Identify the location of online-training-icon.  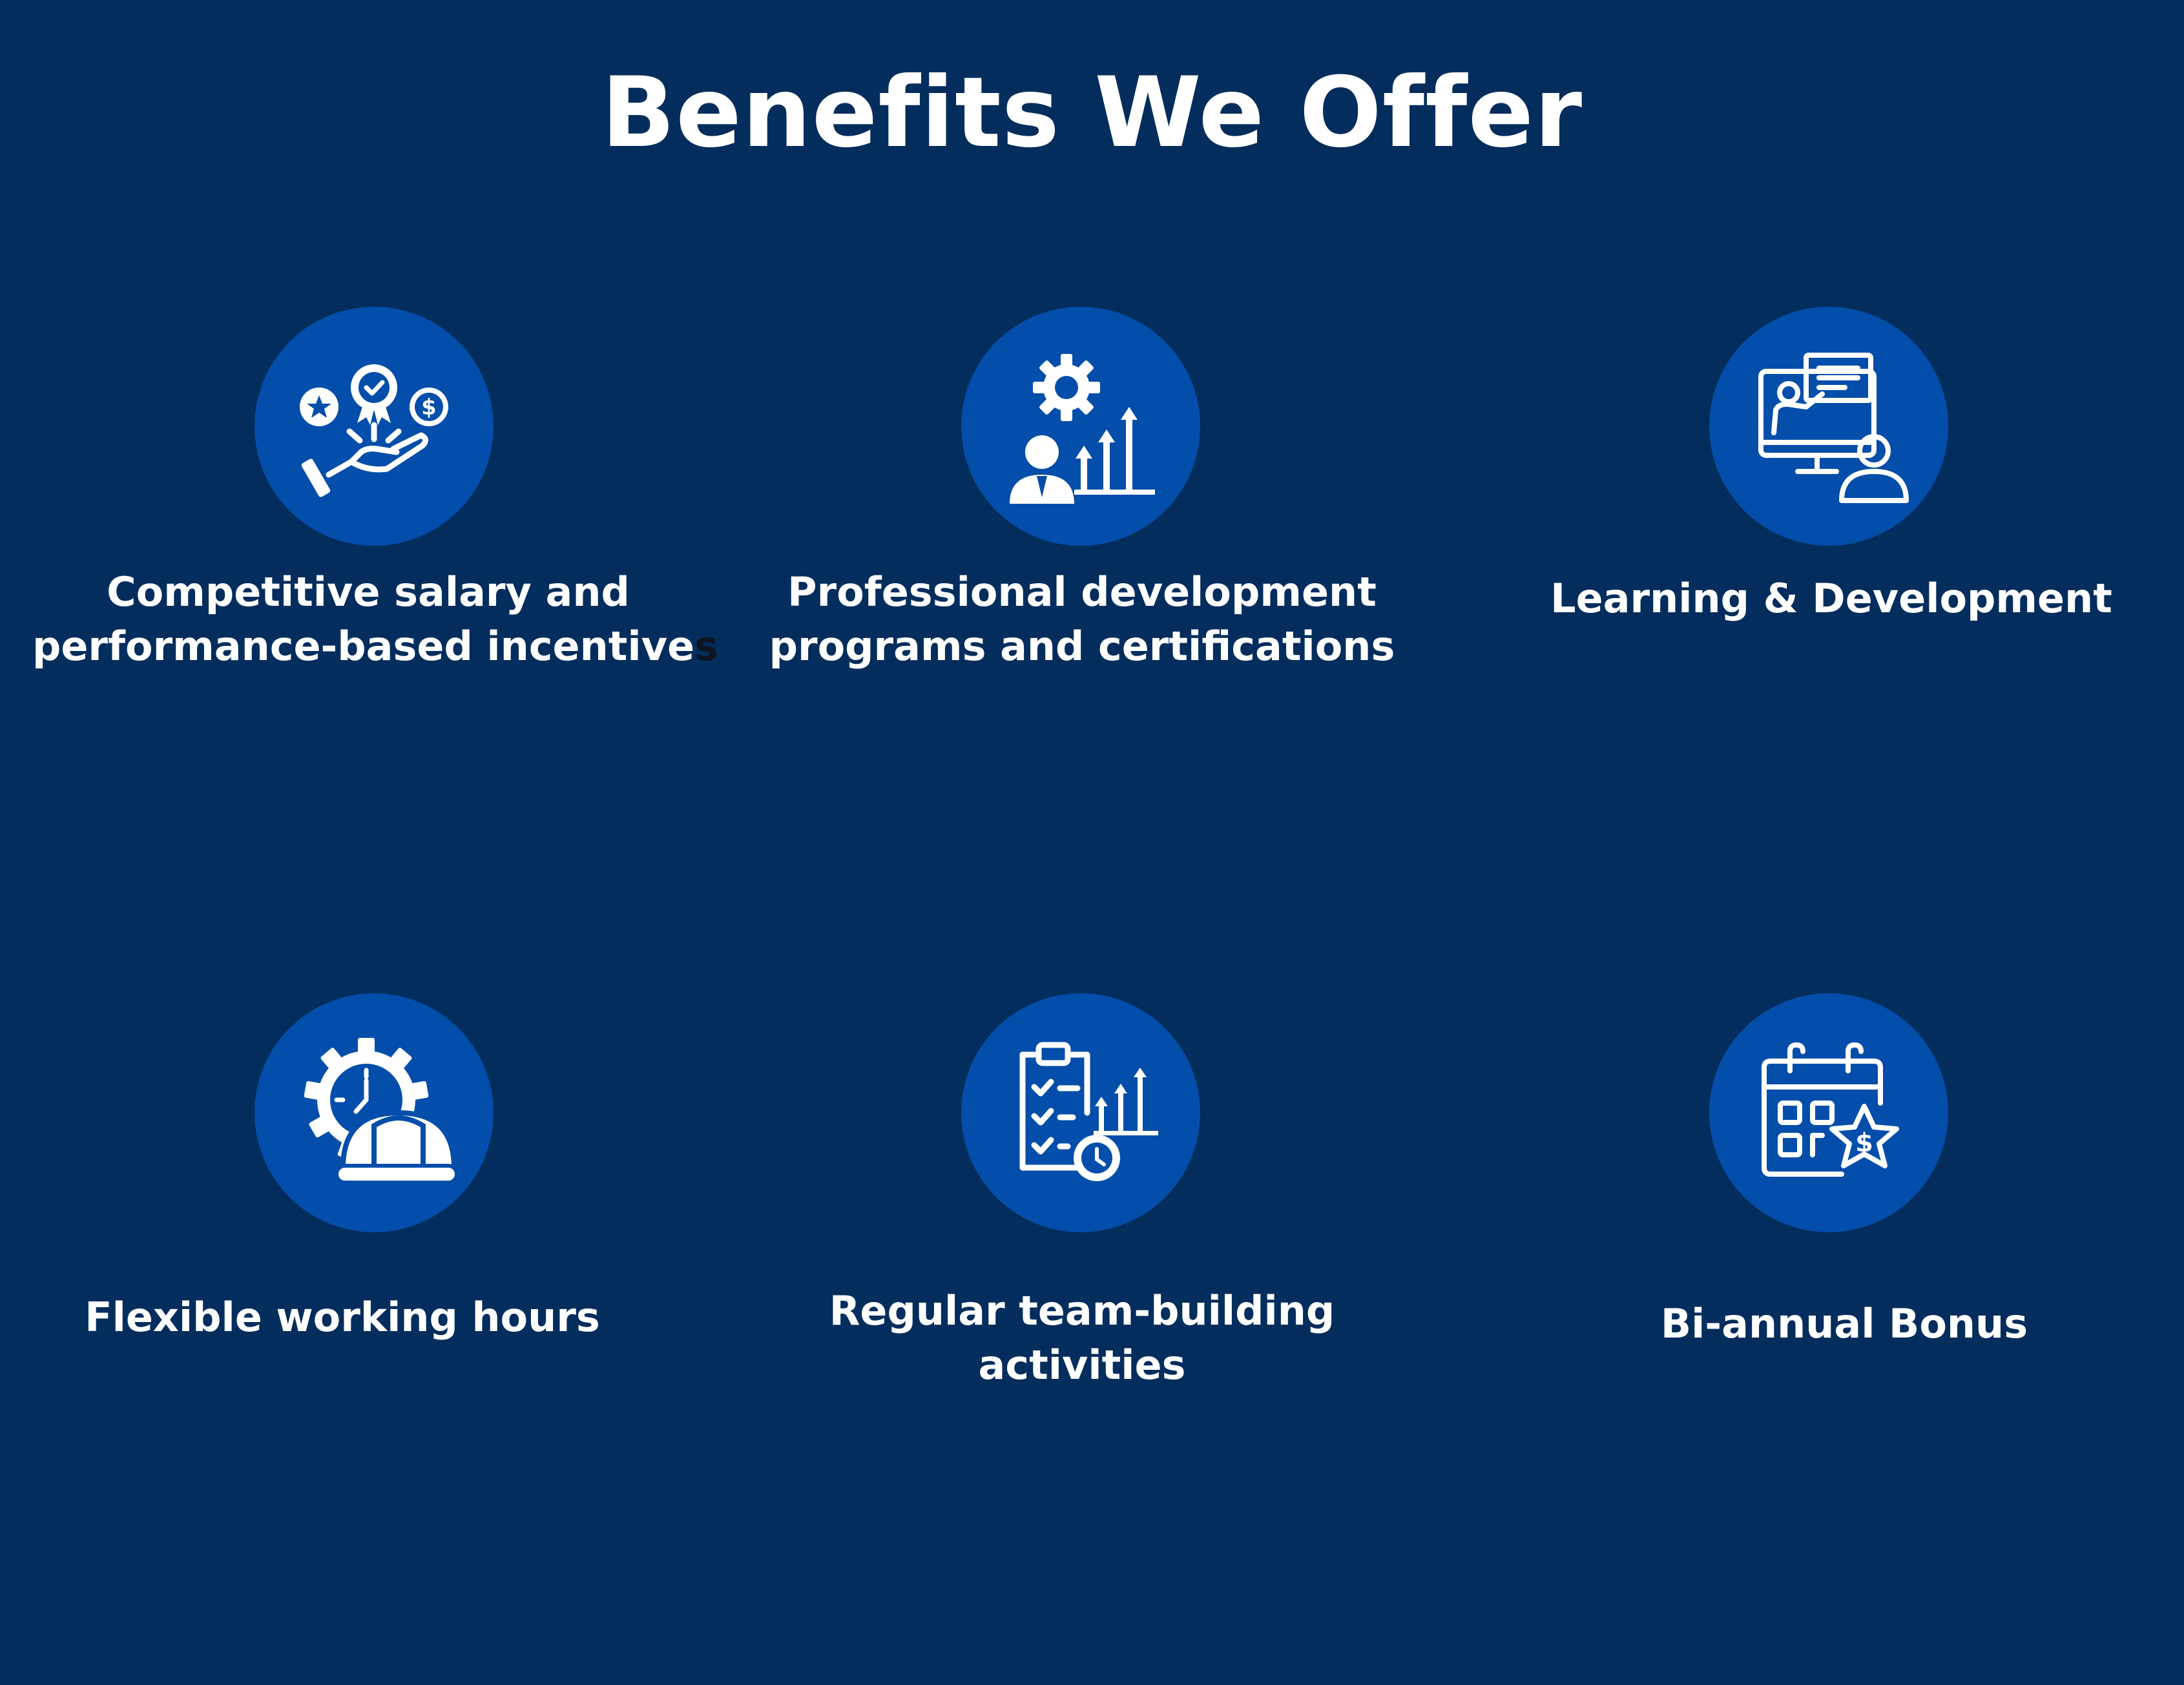
(1833, 428).